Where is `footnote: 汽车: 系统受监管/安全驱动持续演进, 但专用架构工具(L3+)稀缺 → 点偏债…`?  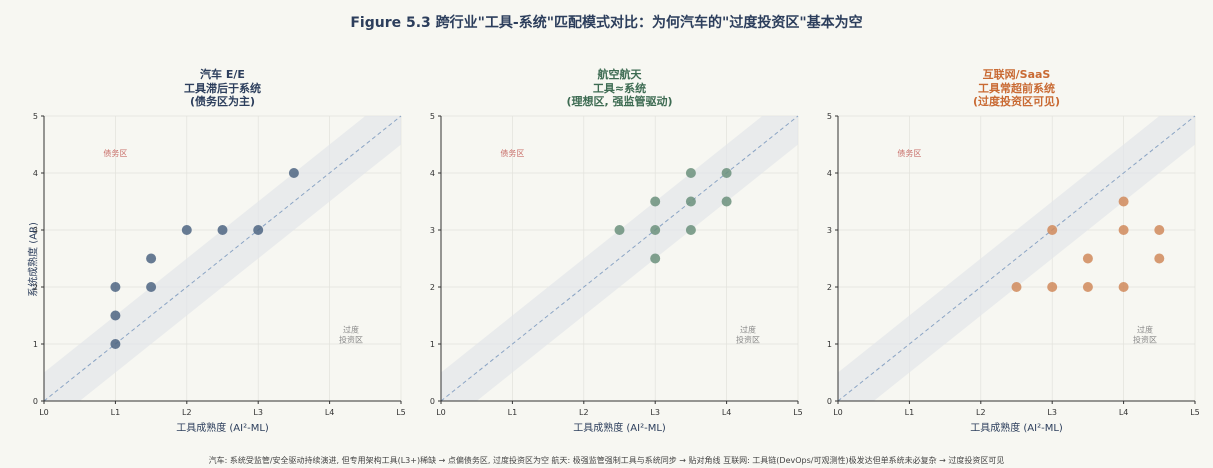 footnote: 汽车: 系统受监管/安全驱动持续演进, 但专用架构工具(L3+)稀缺 → 点偏债… is located at coordinates (606, 460).